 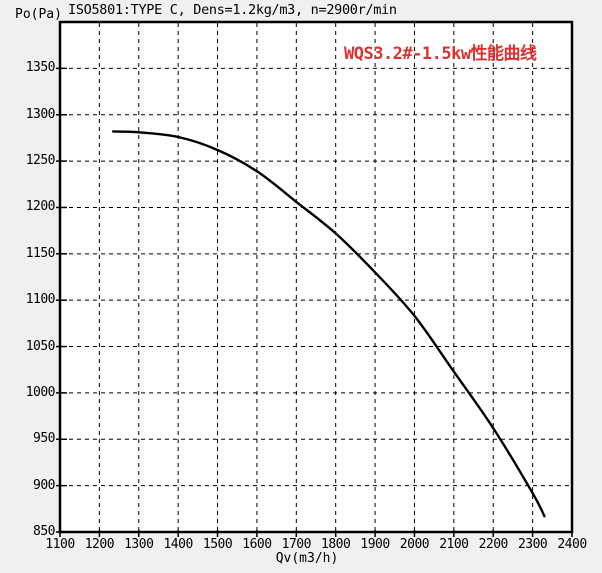 I want to click on x-tick-label: 1300, so click(x=139, y=544).